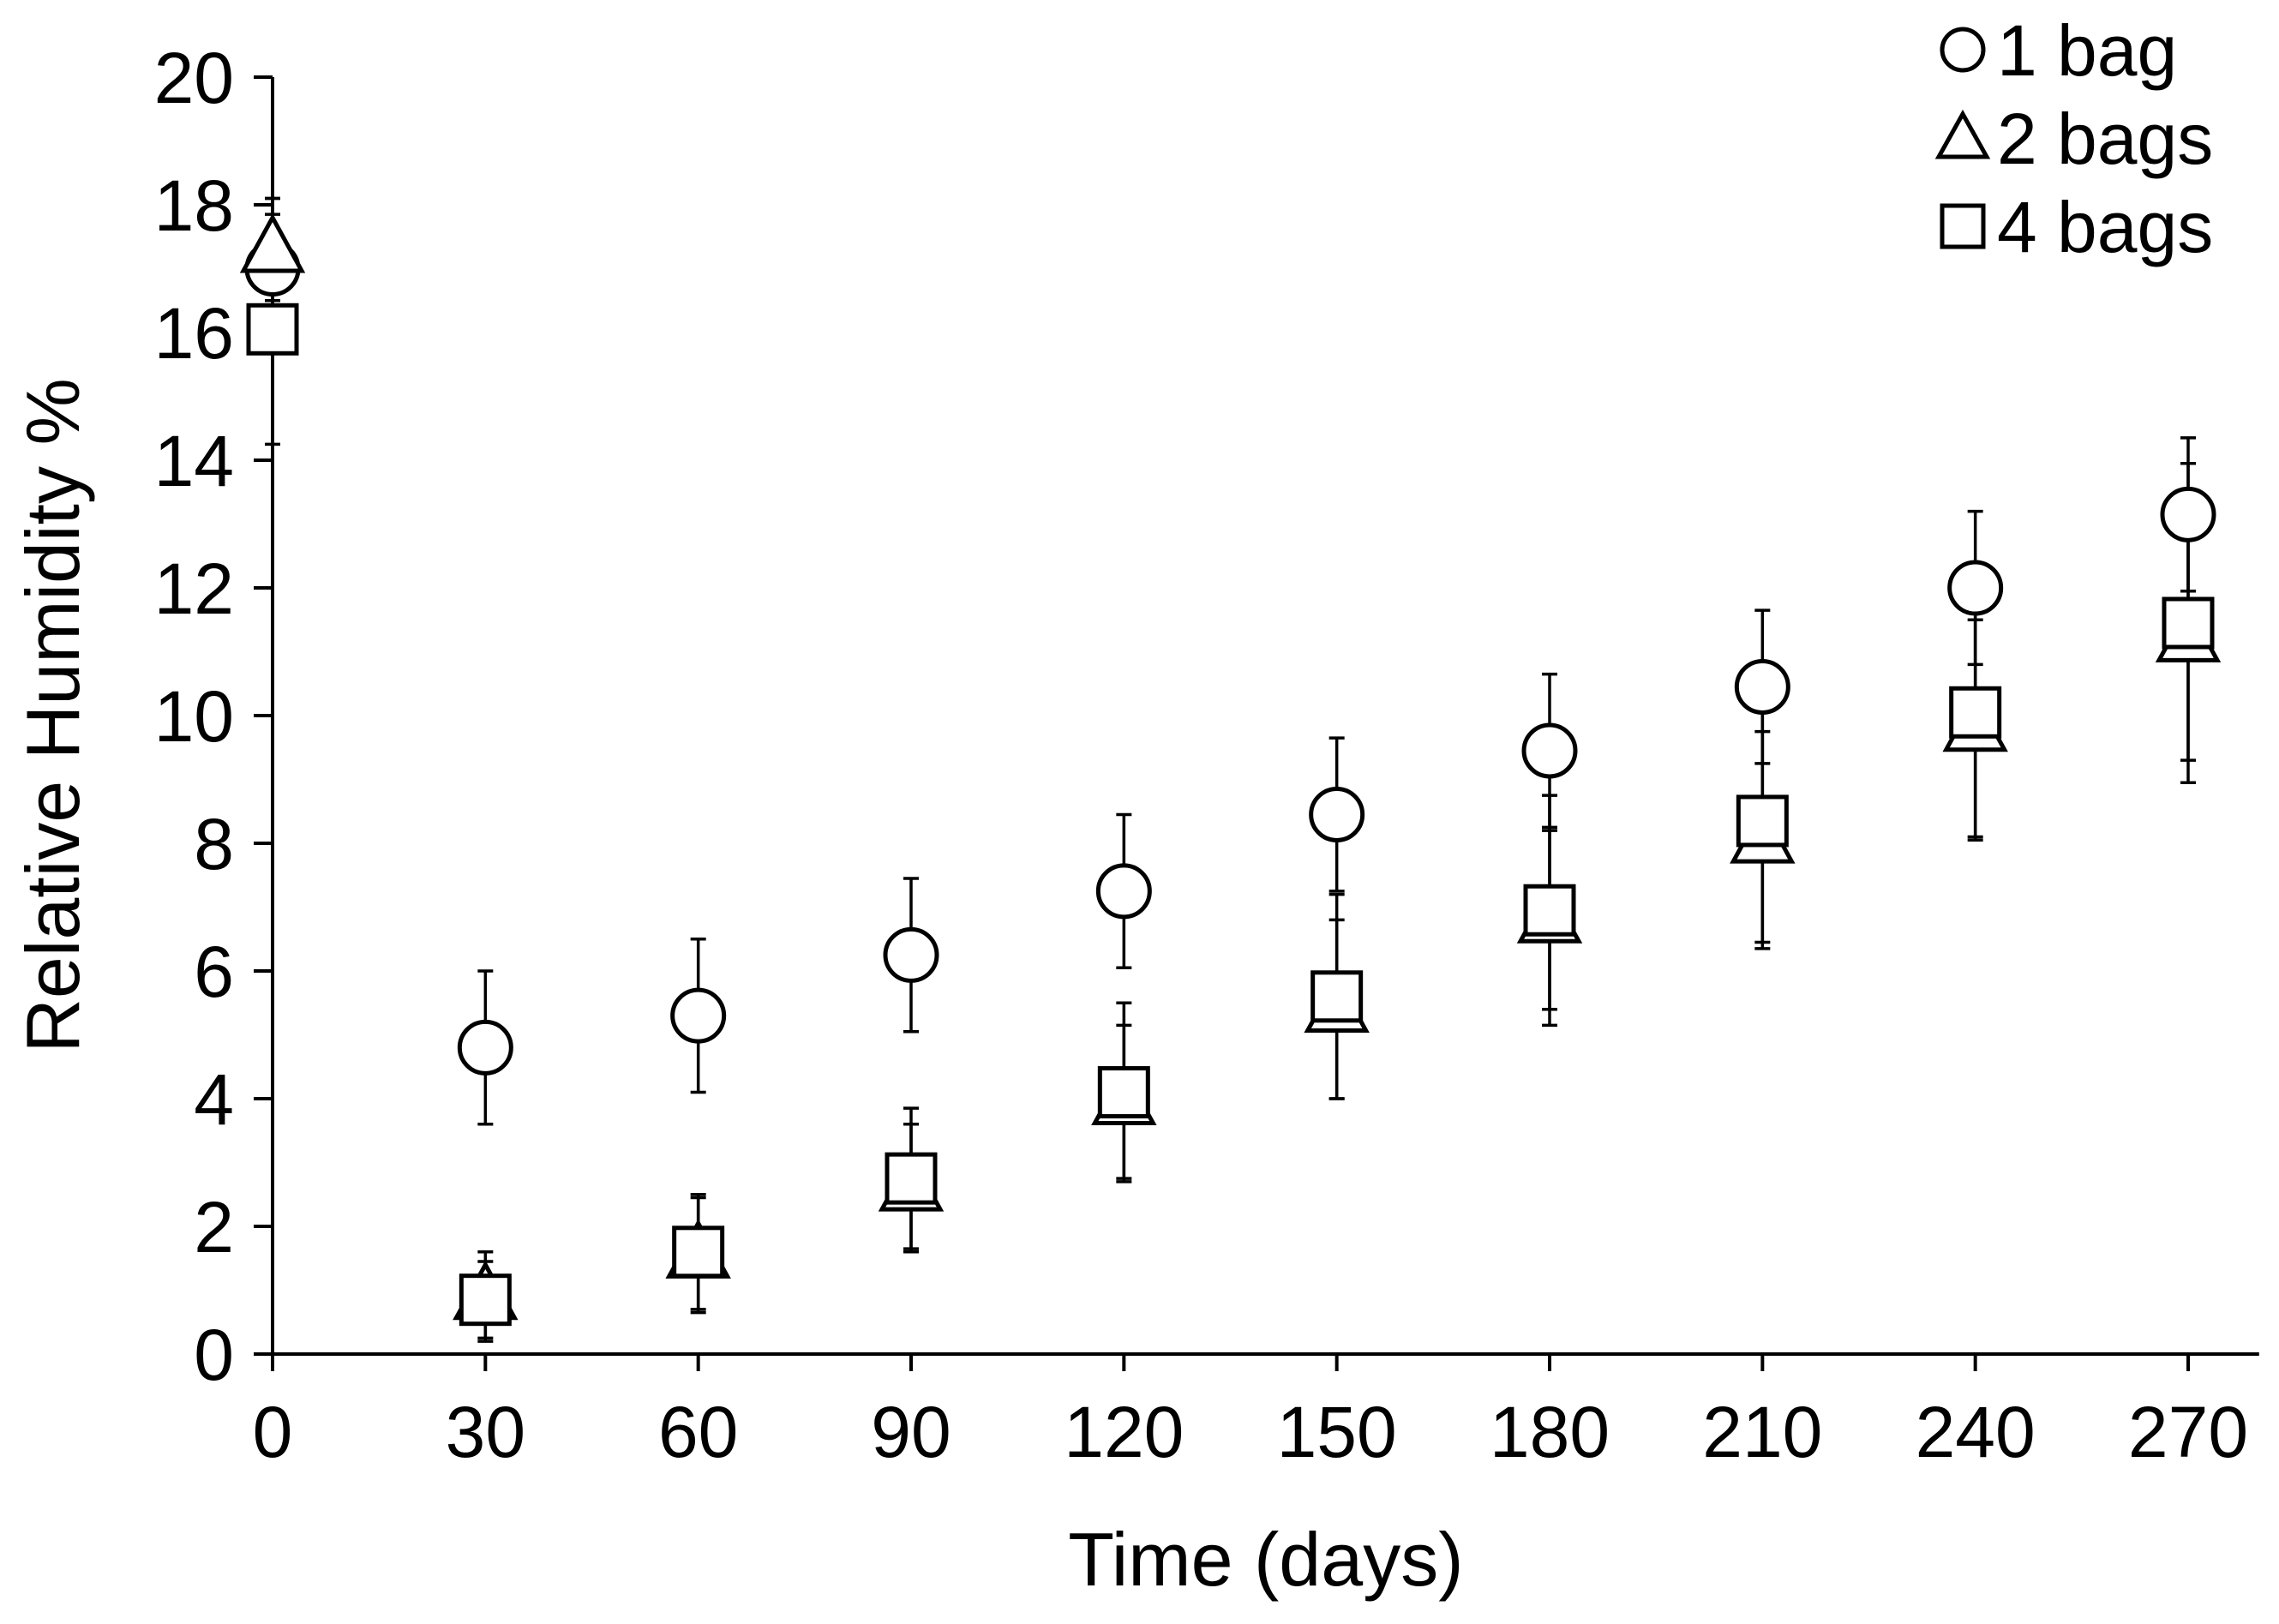  Describe the element at coordinates (1550, 1432) in the screenshot. I see `x-tick-label: 180` at that location.